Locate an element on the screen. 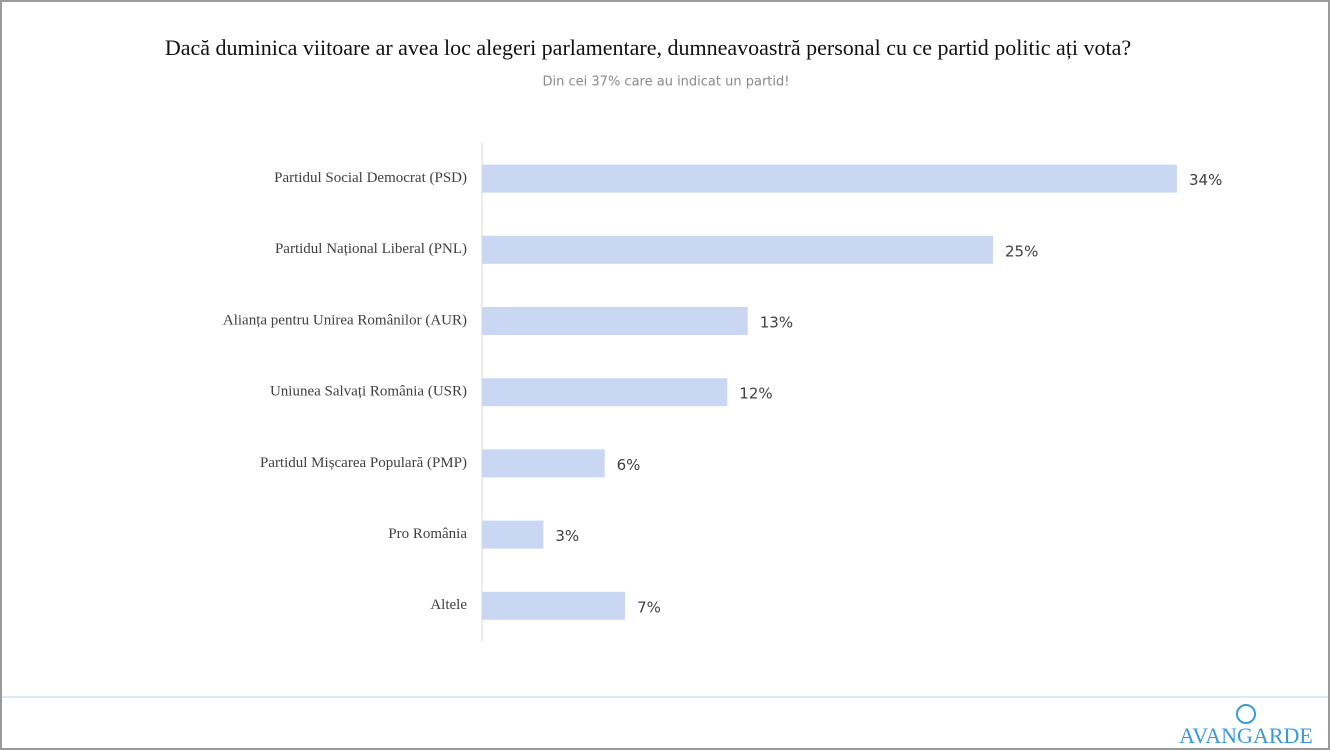 This screenshot has height=750, width=1330. category-label: Partidul Mișcarea Populară (PMP) is located at coordinates (363, 463).